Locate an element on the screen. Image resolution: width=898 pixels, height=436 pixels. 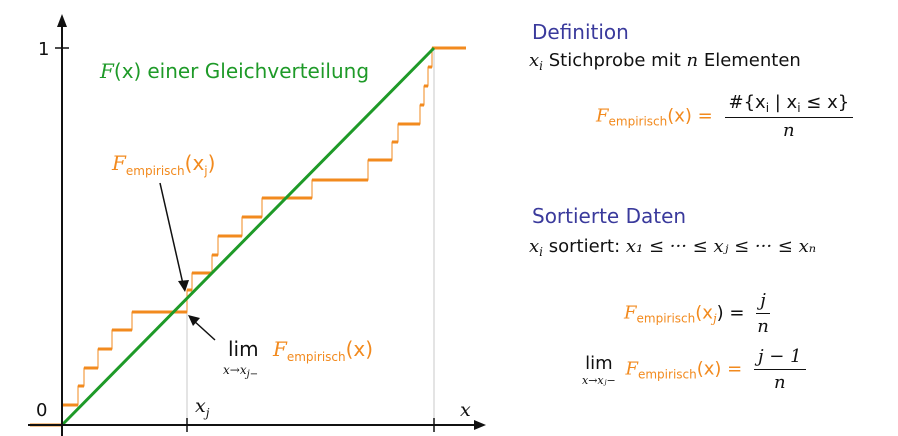
sorted-heading: Sortierte Daten is located at coordinates (609, 216).